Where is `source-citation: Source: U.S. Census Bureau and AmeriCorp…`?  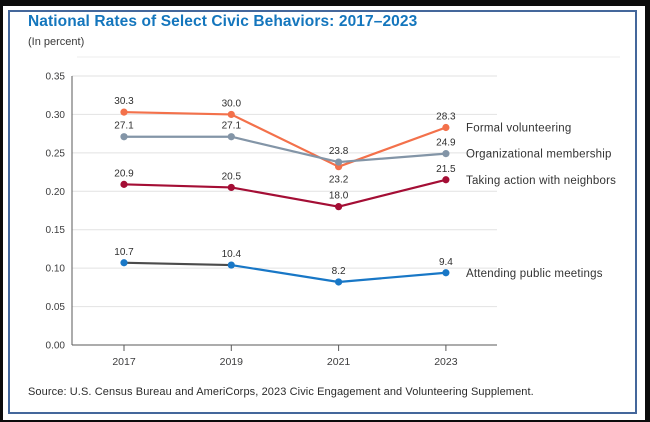
source-citation: Source: U.S. Census Bureau and AmeriCorp… is located at coordinates (281, 392).